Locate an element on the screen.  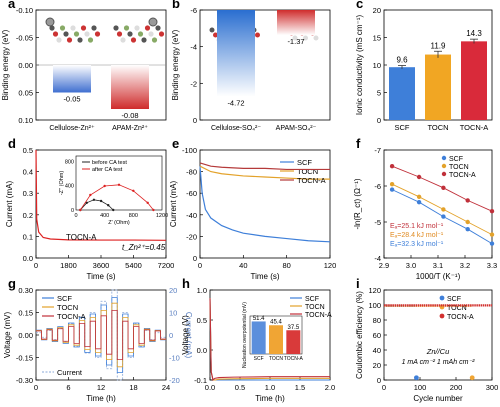
y2-tick-label: 0 is located at coordinates (171, 335).